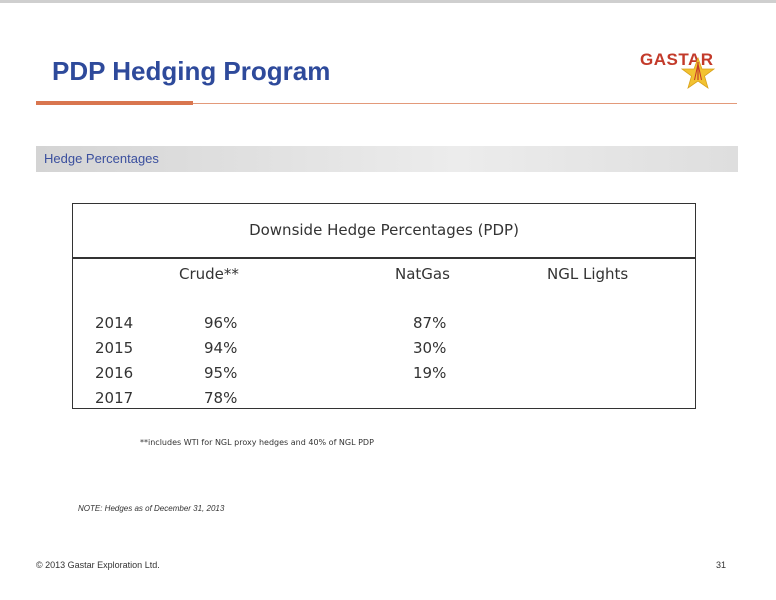  I want to click on row-year: 2017, so click(114, 398).